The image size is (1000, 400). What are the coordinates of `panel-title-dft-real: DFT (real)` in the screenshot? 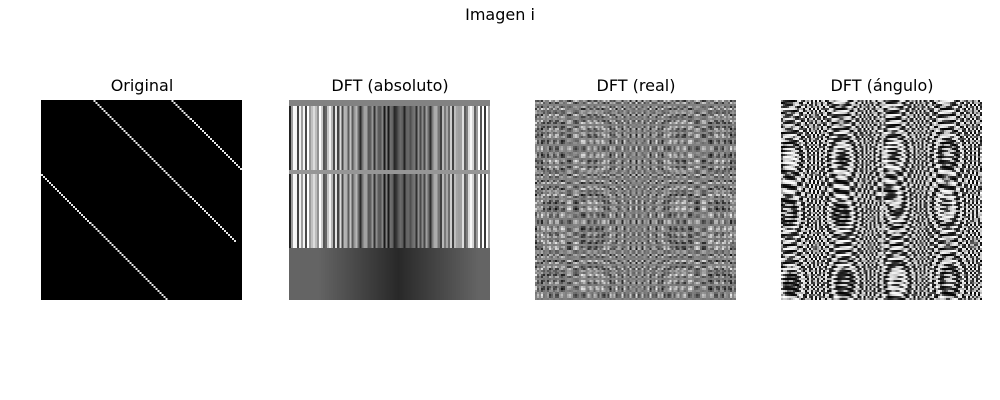 It's located at (636, 85).